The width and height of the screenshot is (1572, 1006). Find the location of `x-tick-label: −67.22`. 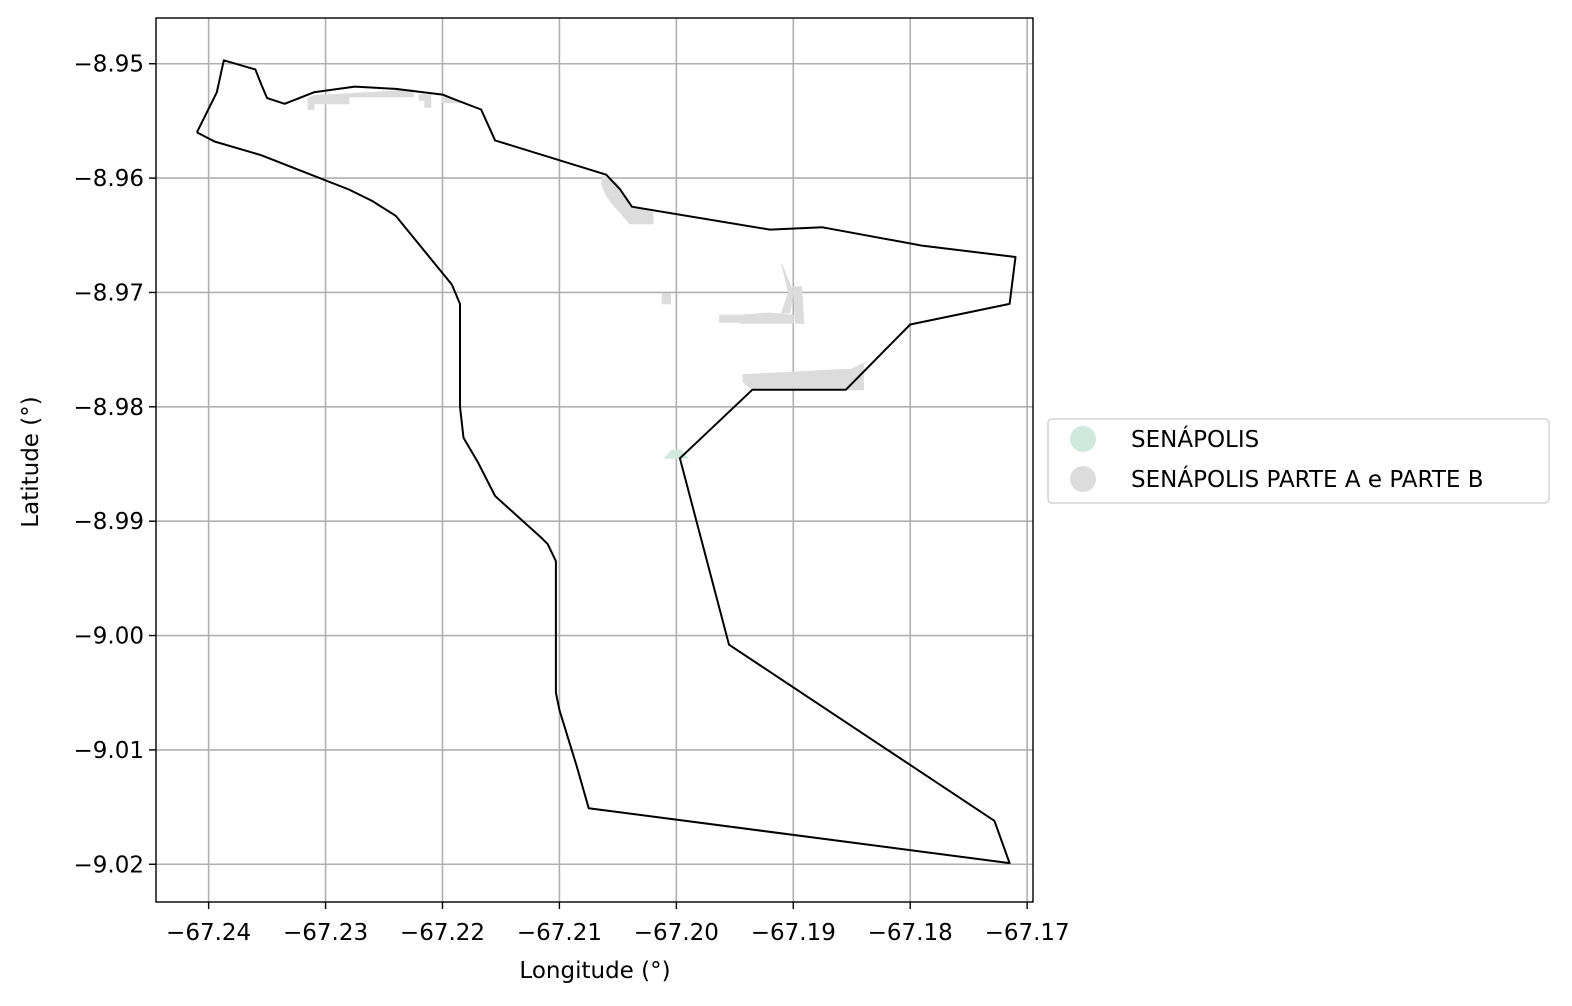

x-tick-label: −67.22 is located at coordinates (442, 933).